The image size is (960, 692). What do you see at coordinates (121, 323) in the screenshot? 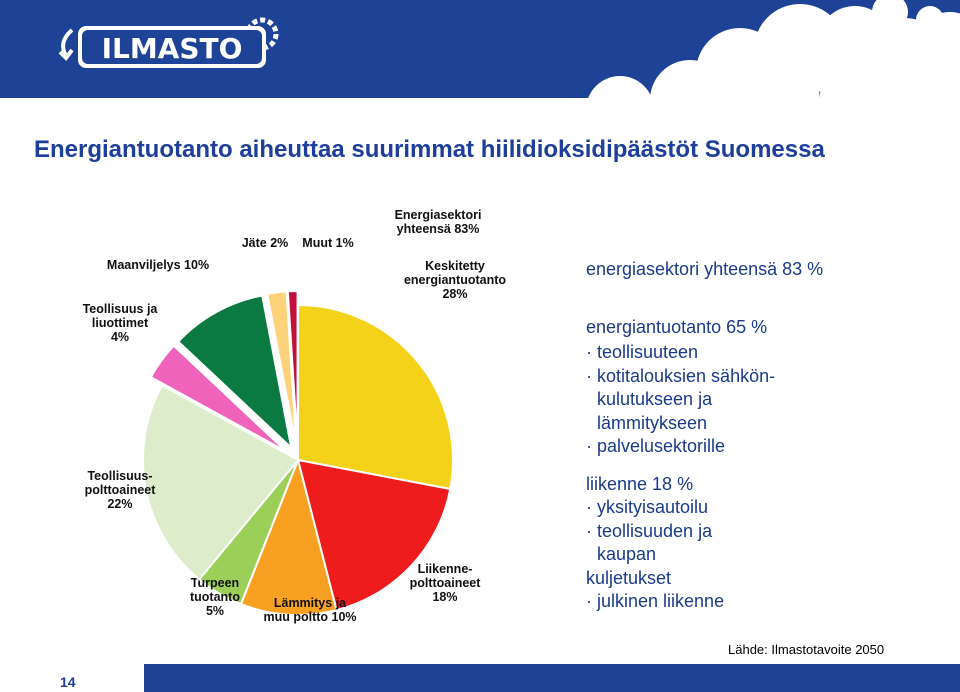
I see `pie-slice-label: Teollisuus ja liuottimet 4%` at bounding box center [121, 323].